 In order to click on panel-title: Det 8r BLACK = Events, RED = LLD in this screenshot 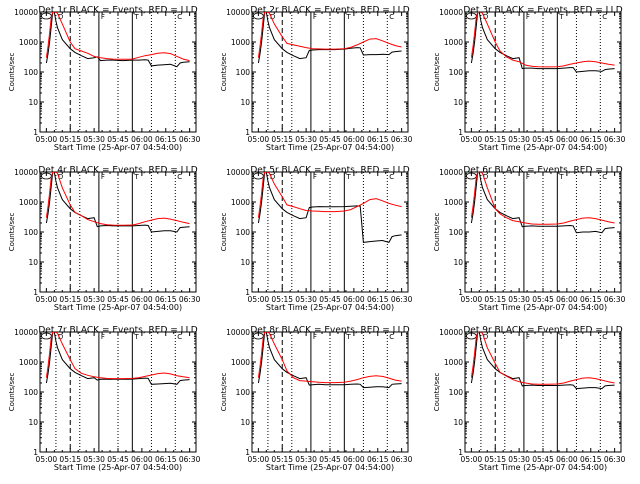, I will do `click(329, 331)`.